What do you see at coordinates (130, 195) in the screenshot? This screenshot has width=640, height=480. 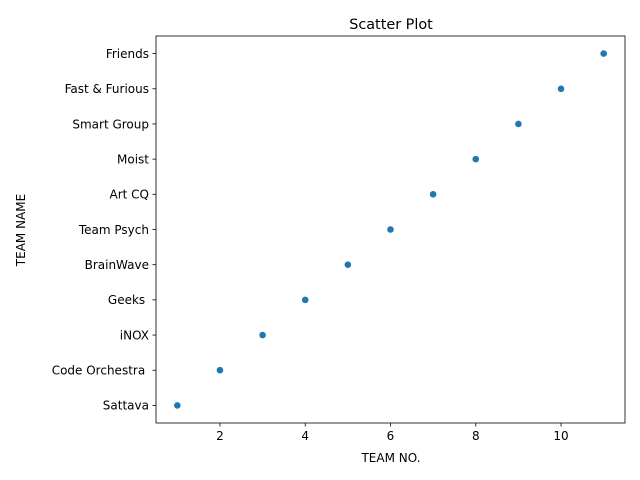 I see `y-tick-label: Art CQ` at bounding box center [130, 195].